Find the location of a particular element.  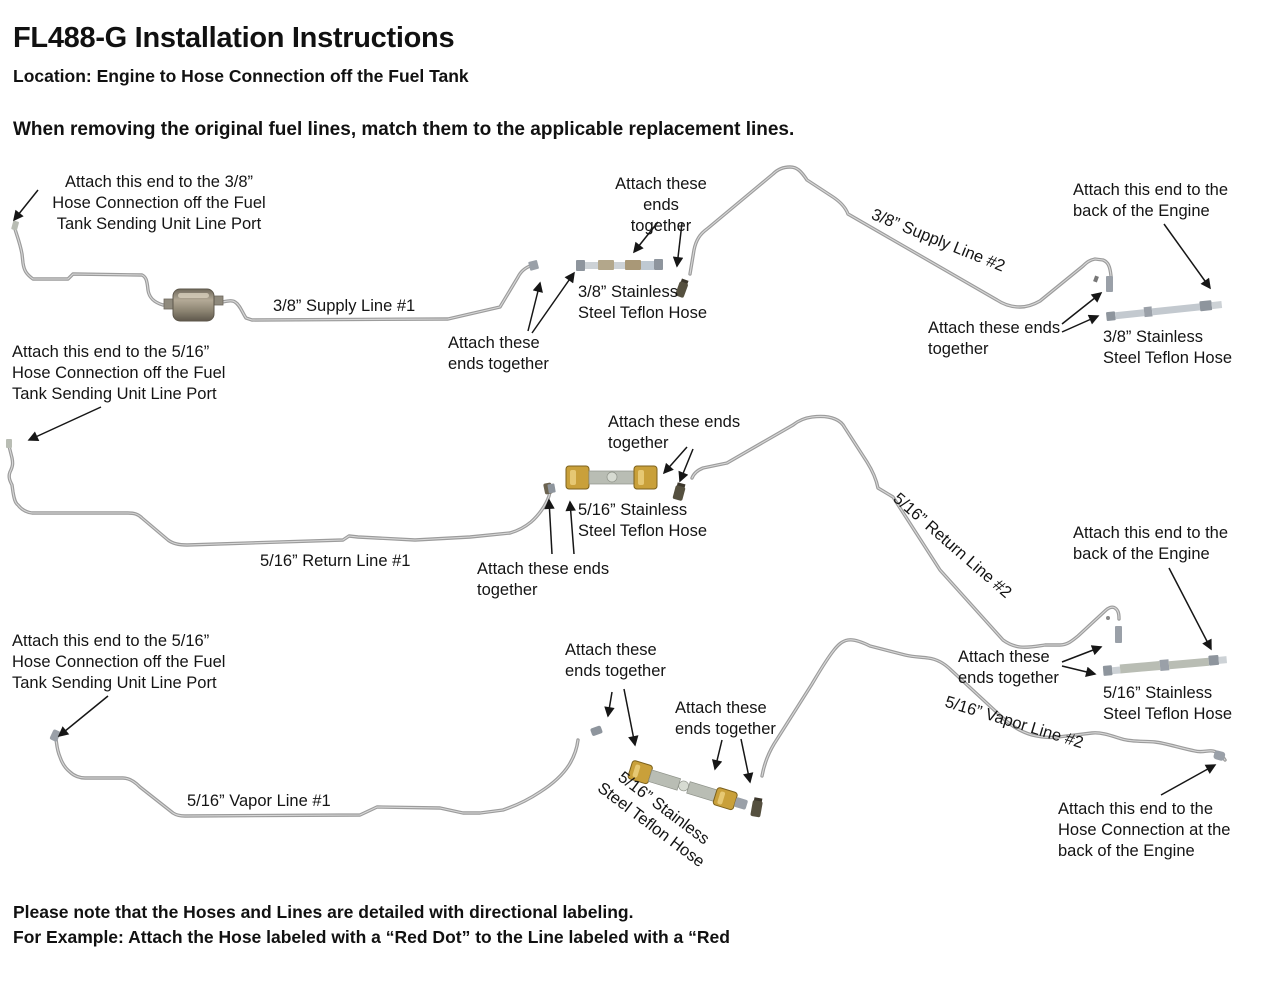

hose-38-right is located at coordinates (1164, 311).